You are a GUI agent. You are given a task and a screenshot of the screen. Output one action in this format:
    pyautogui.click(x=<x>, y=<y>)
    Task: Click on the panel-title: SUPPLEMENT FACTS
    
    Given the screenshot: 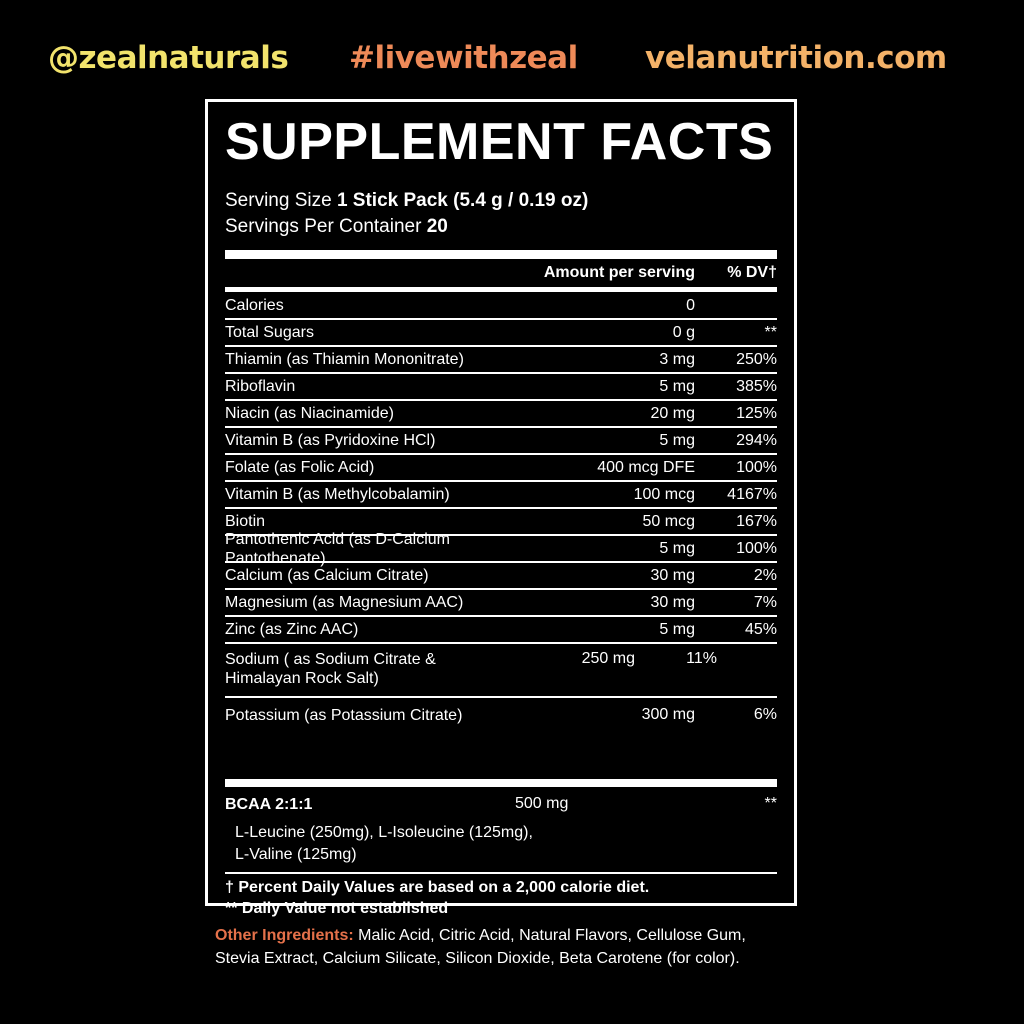 What is the action you would take?
    pyautogui.click(x=499, y=142)
    